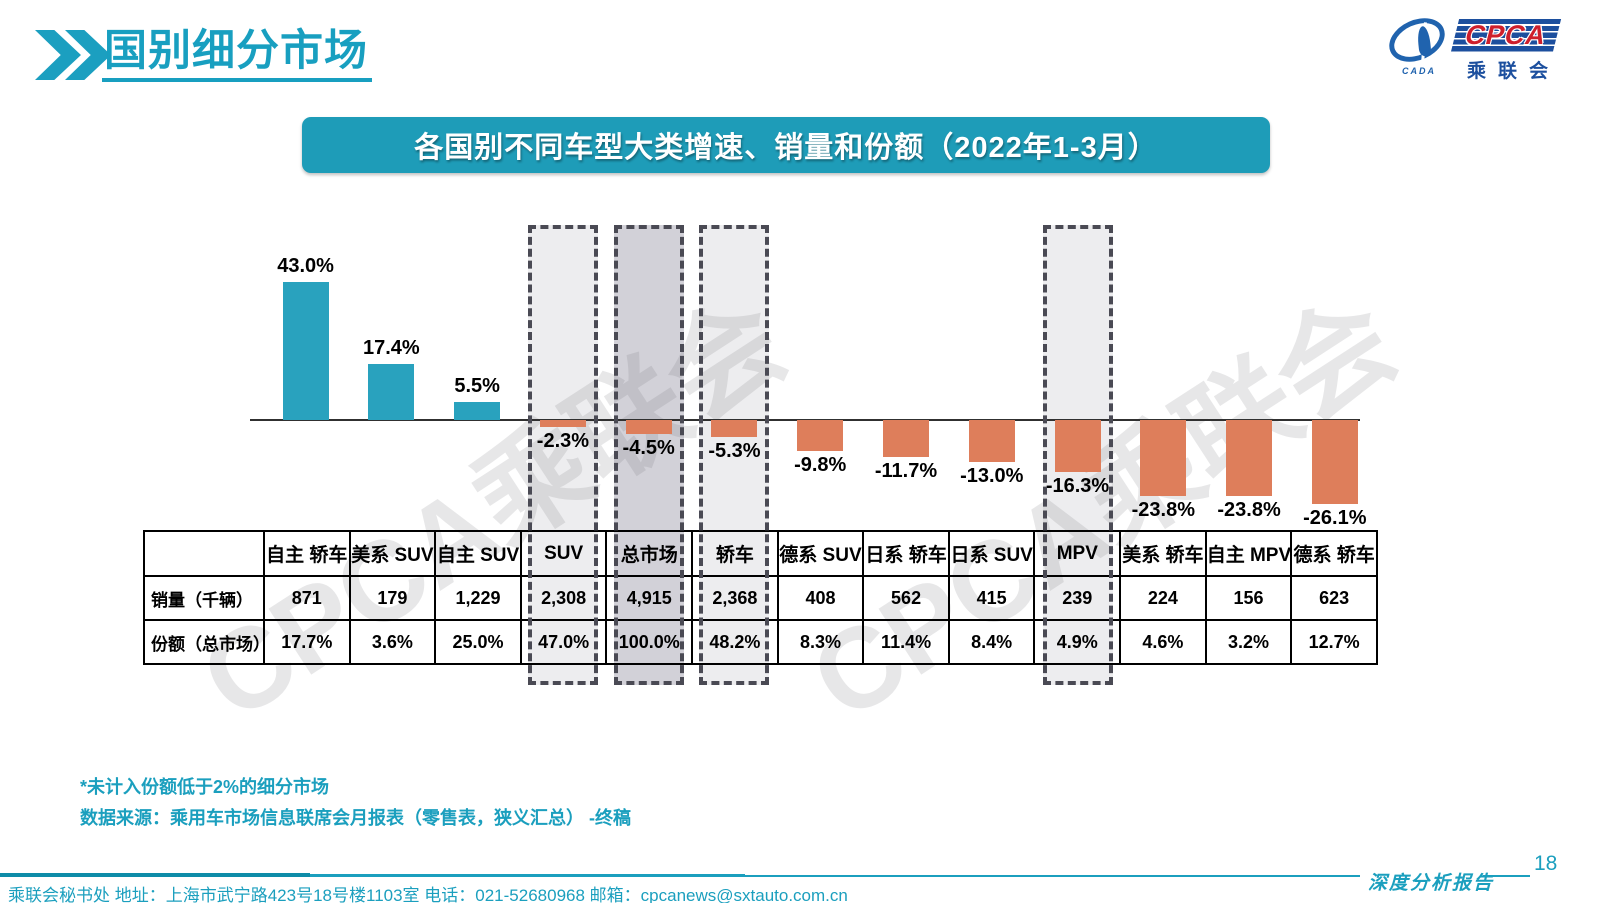  I want to click on table-cell: 12.7%, so click(1334, 642).